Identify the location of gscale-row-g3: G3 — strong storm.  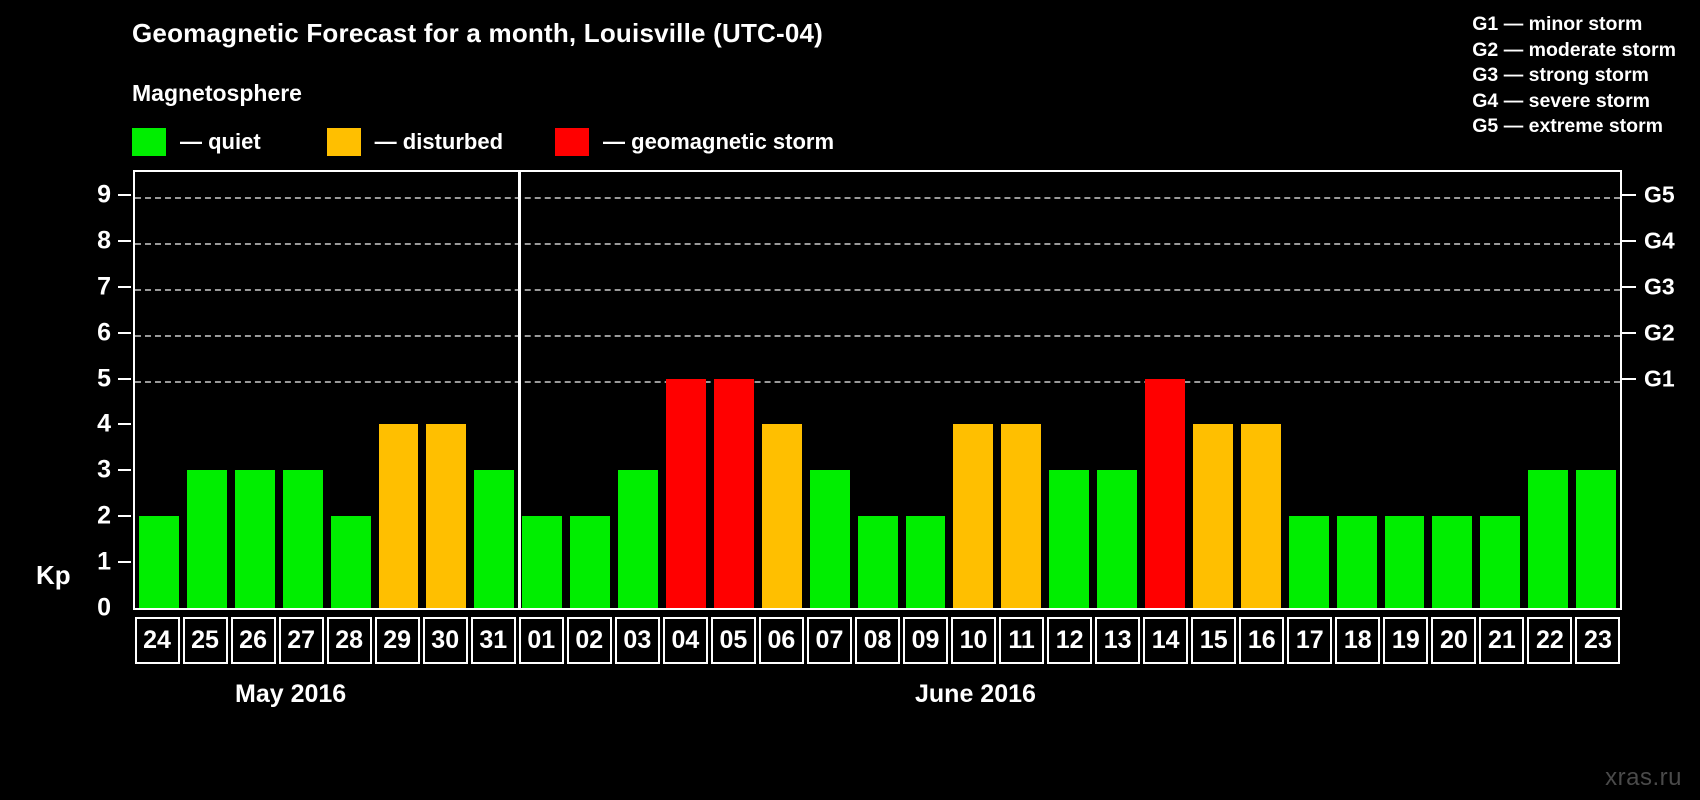
(1560, 75).